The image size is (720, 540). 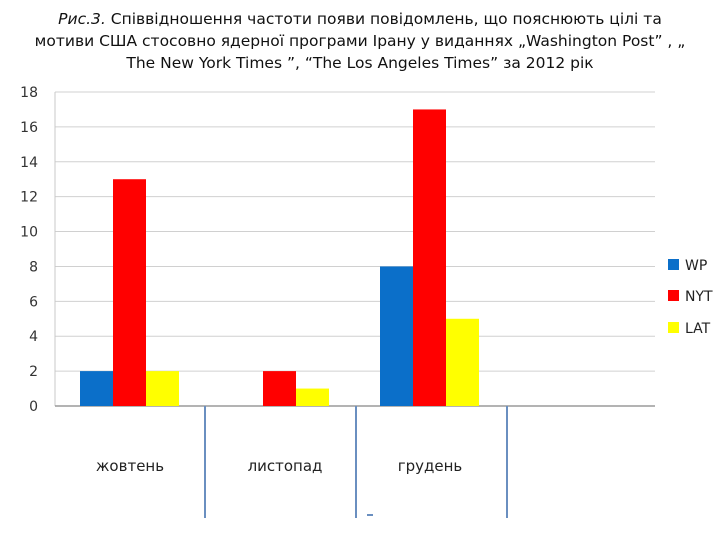 What do you see at coordinates (285, 466) in the screenshot?
I see `x-category-label: листопад` at bounding box center [285, 466].